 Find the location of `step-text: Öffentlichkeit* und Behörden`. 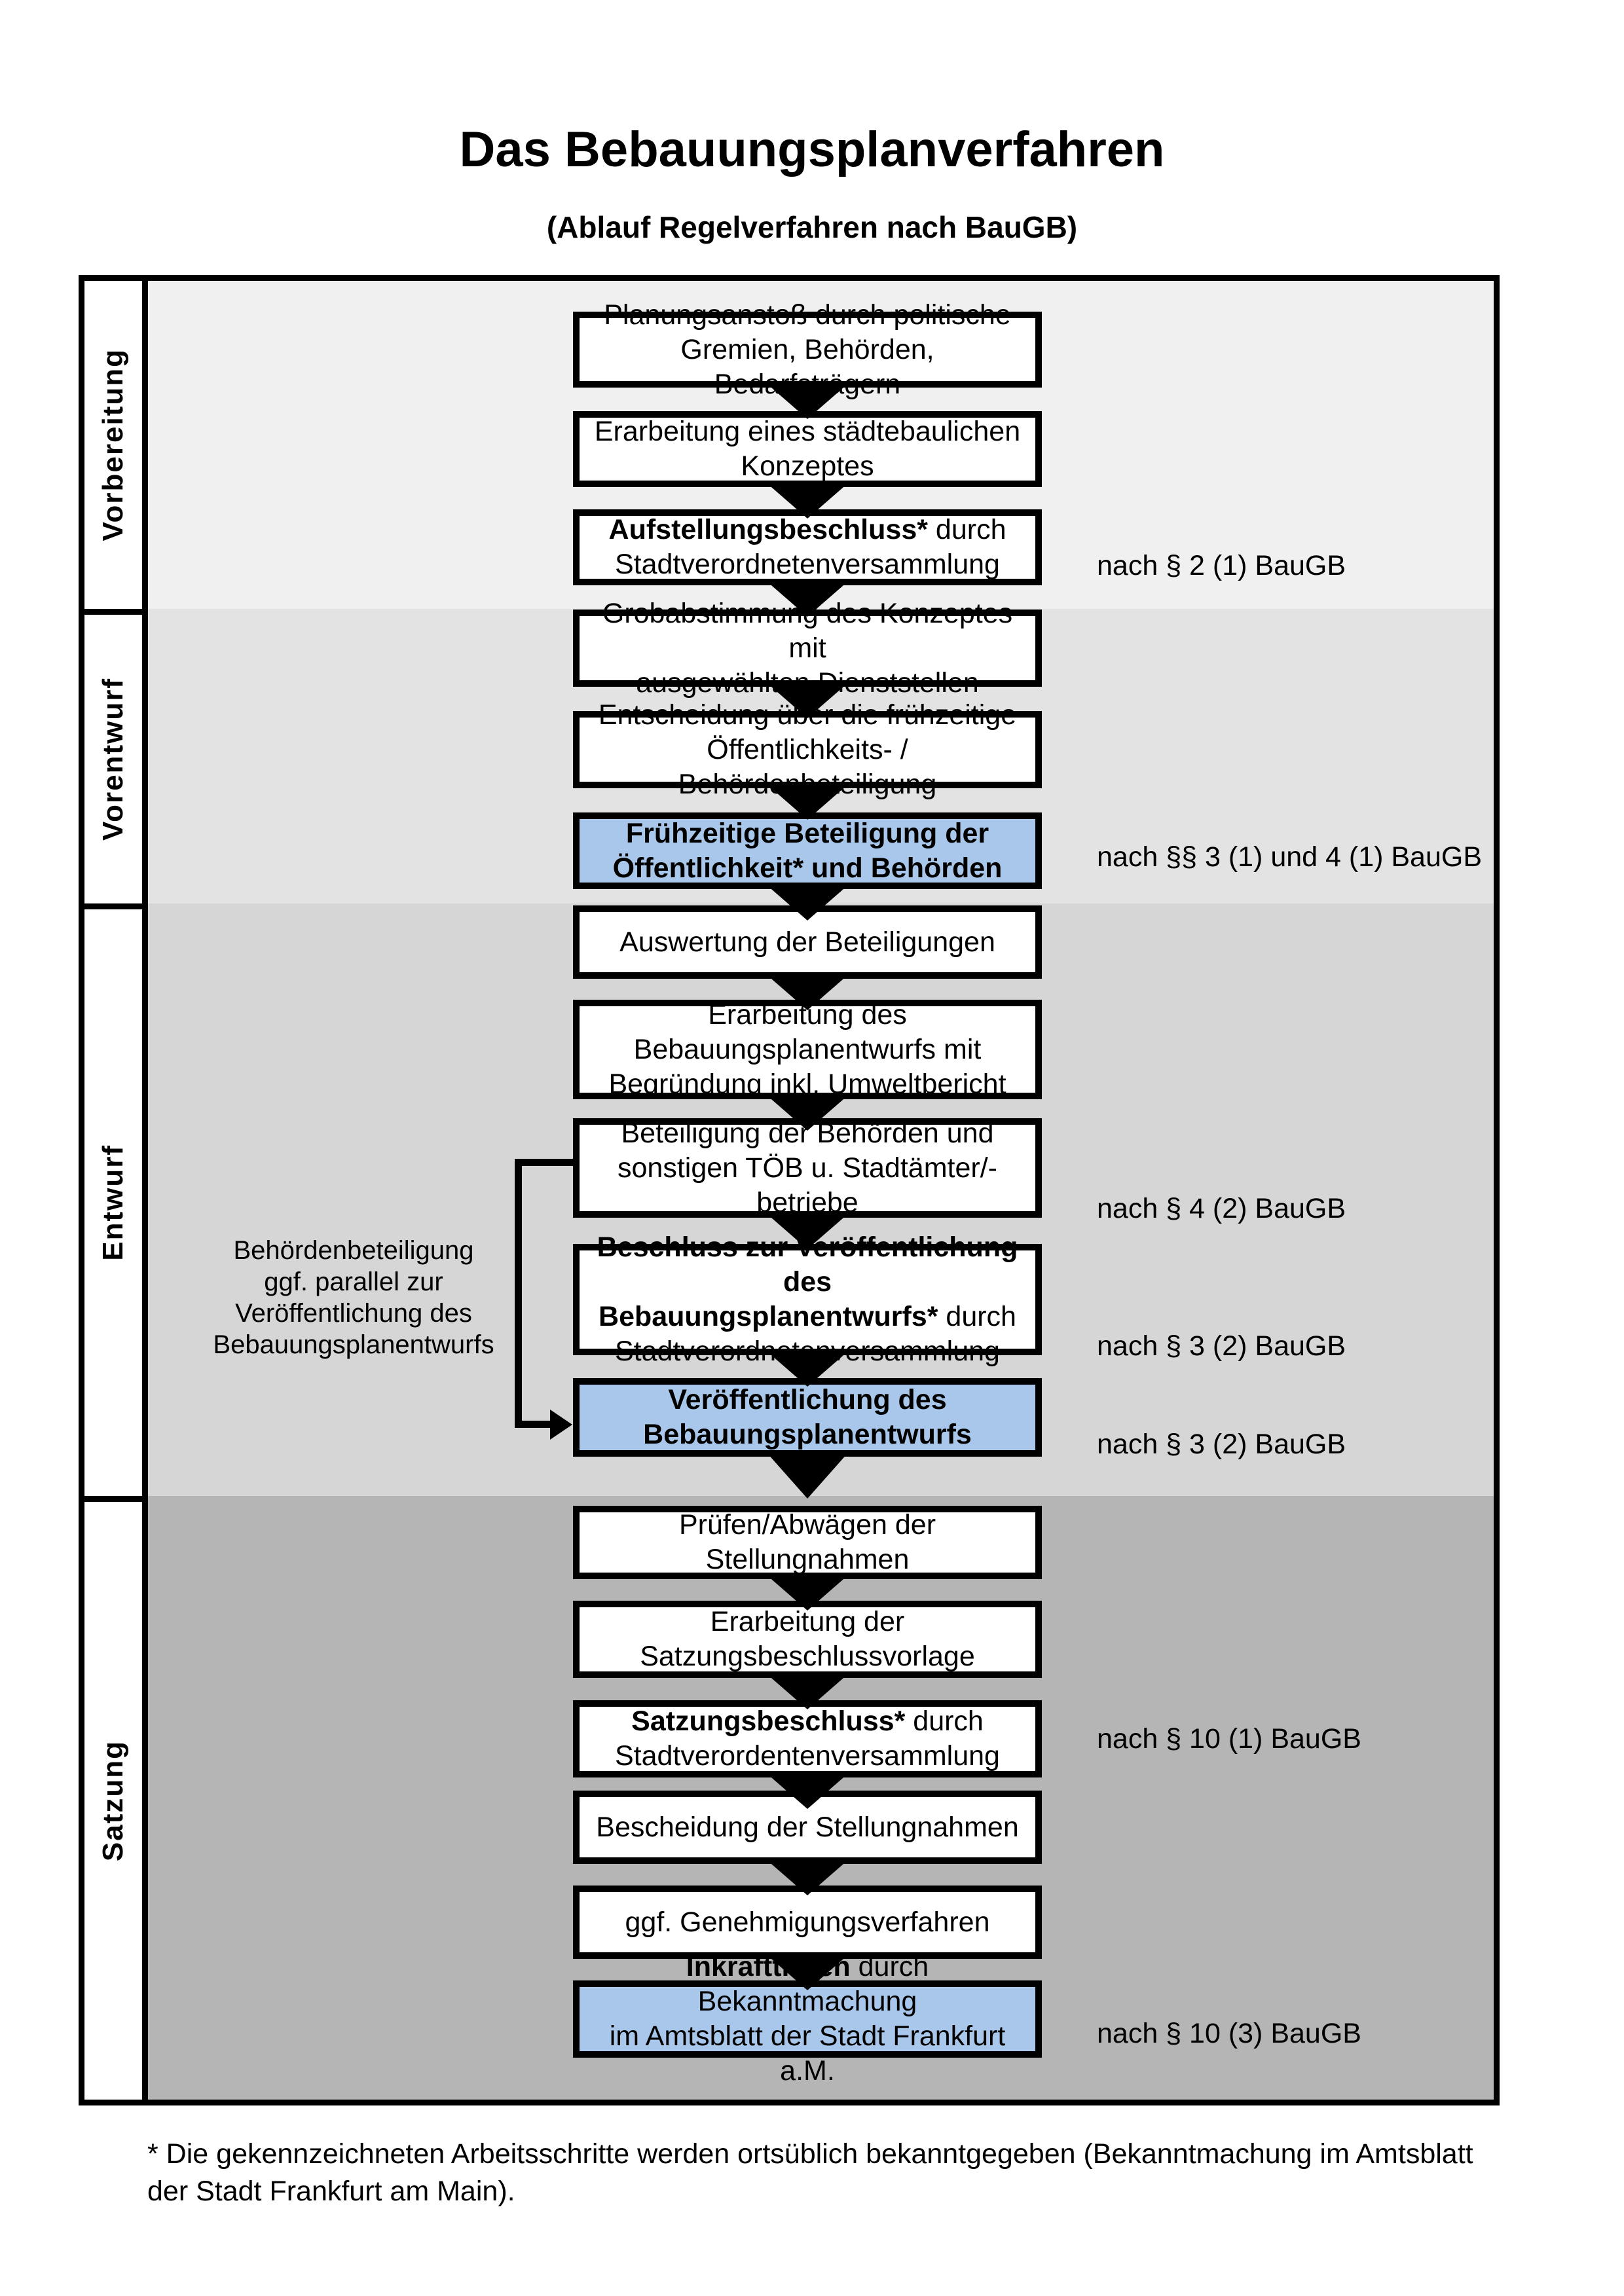

step-text: Öffentlichkeit* und Behörden is located at coordinates (807, 868).